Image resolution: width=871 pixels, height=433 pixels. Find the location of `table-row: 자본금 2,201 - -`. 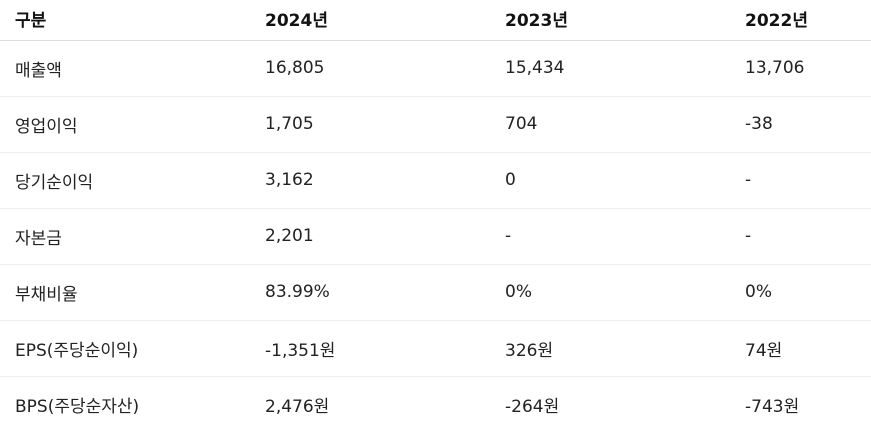

table-row: 자본금 2,201 - - is located at coordinates (435, 236).